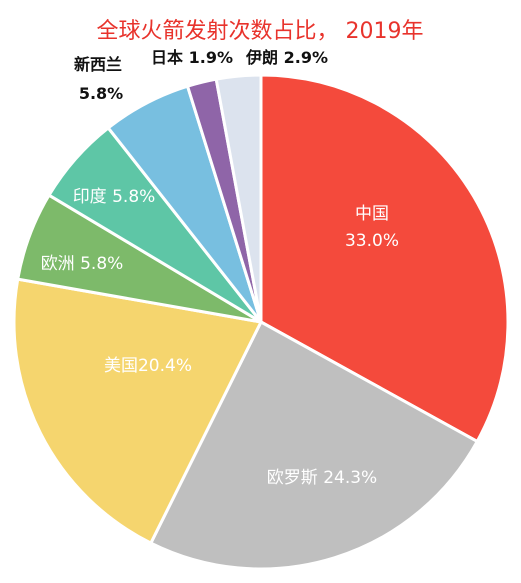  What do you see at coordinates (101, 93) in the screenshot?
I see `slice-value-newzealand: 5.8%` at bounding box center [101, 93].